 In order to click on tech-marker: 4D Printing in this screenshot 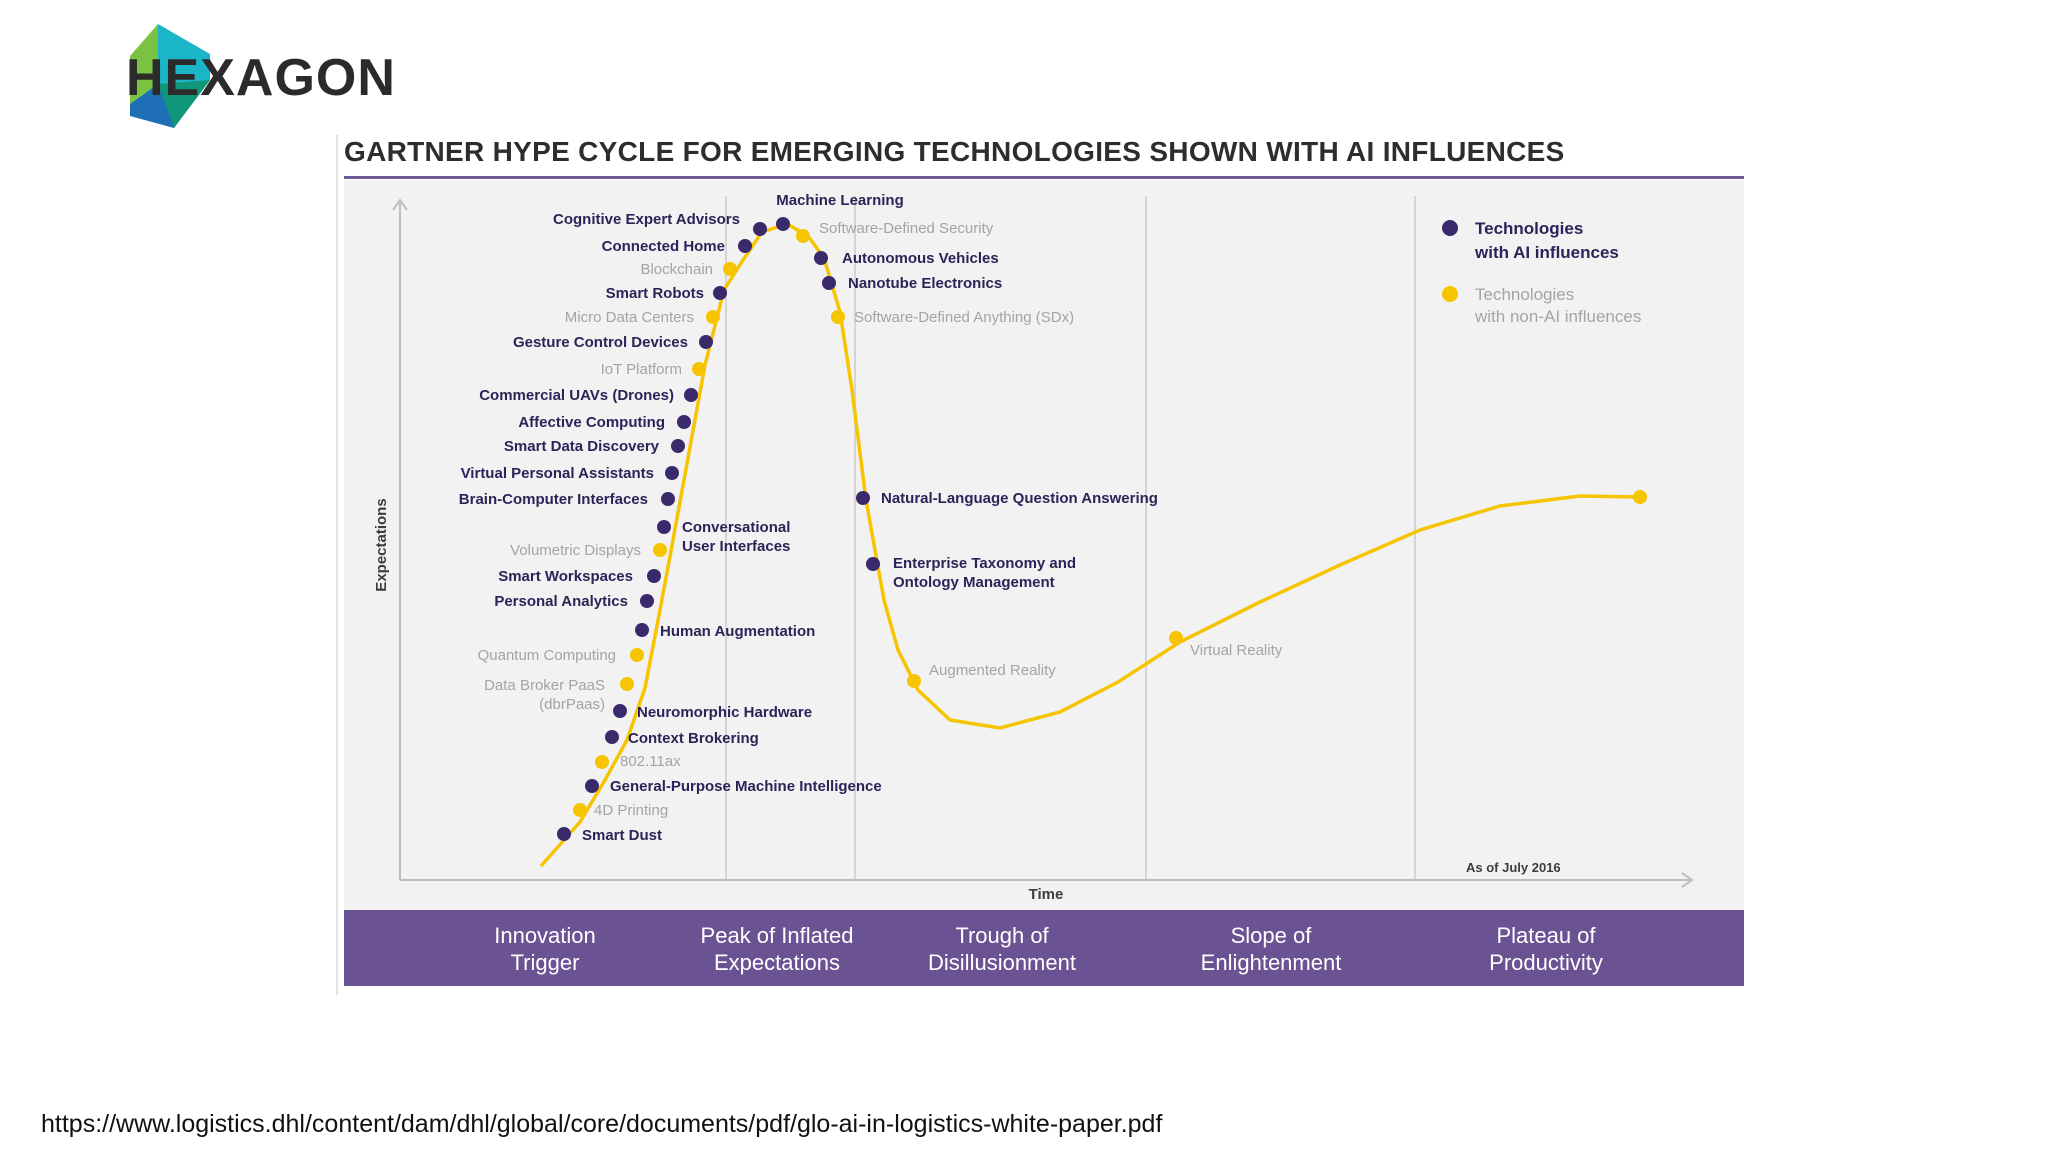, I will do `click(620, 810)`.